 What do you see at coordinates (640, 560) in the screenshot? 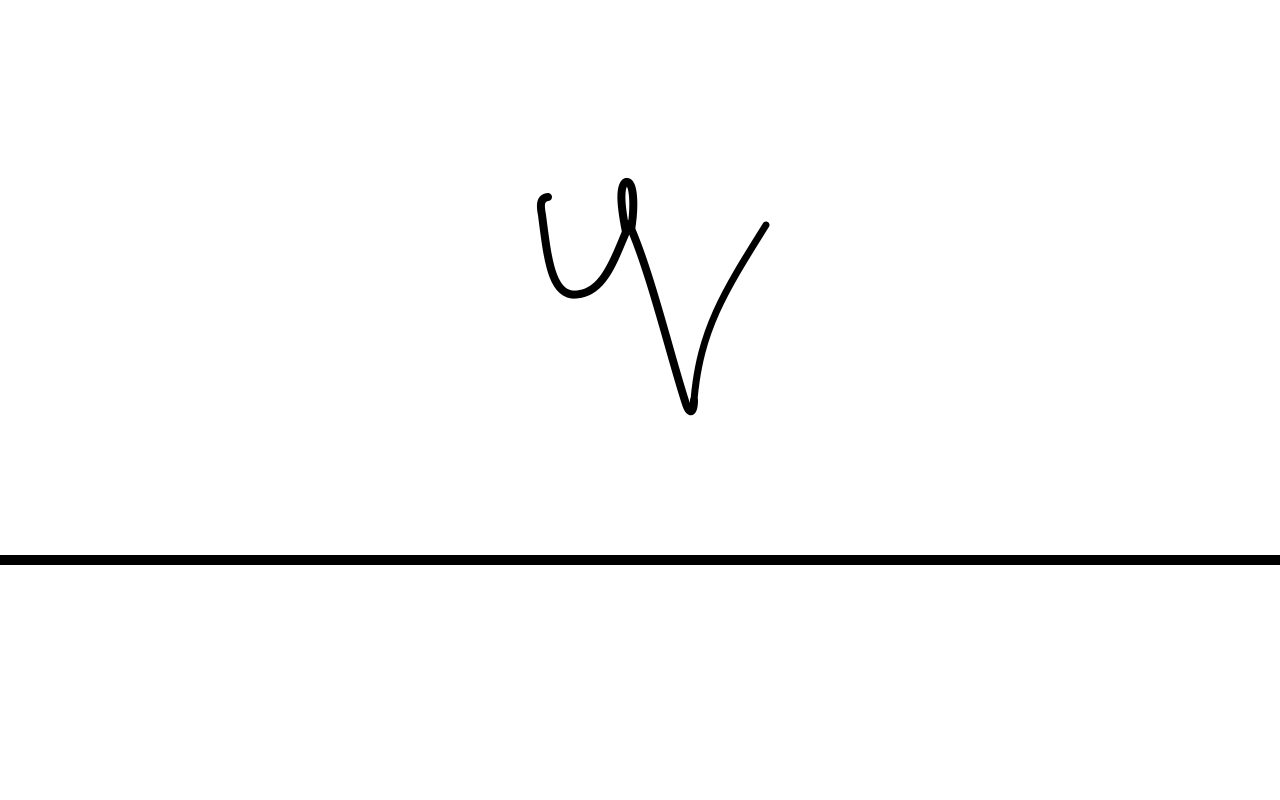
I see `signature-baseline` at bounding box center [640, 560].